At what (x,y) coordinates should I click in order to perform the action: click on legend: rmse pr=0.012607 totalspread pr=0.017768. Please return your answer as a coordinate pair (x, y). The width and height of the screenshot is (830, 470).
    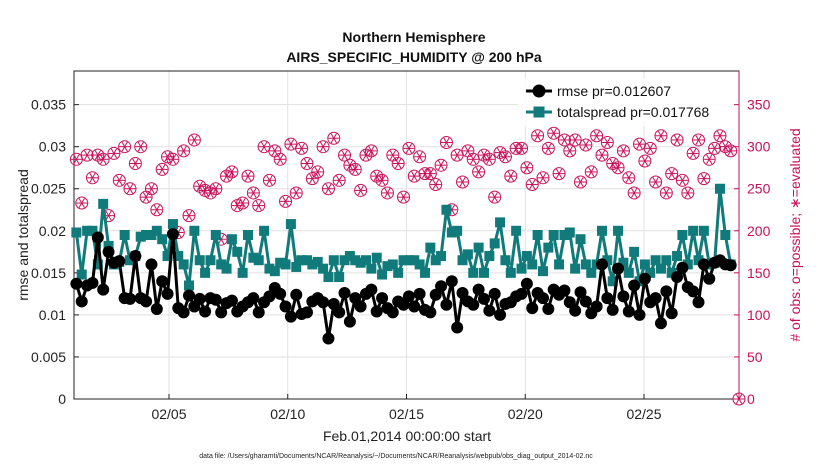
    Looking at the image, I should click on (626, 102).